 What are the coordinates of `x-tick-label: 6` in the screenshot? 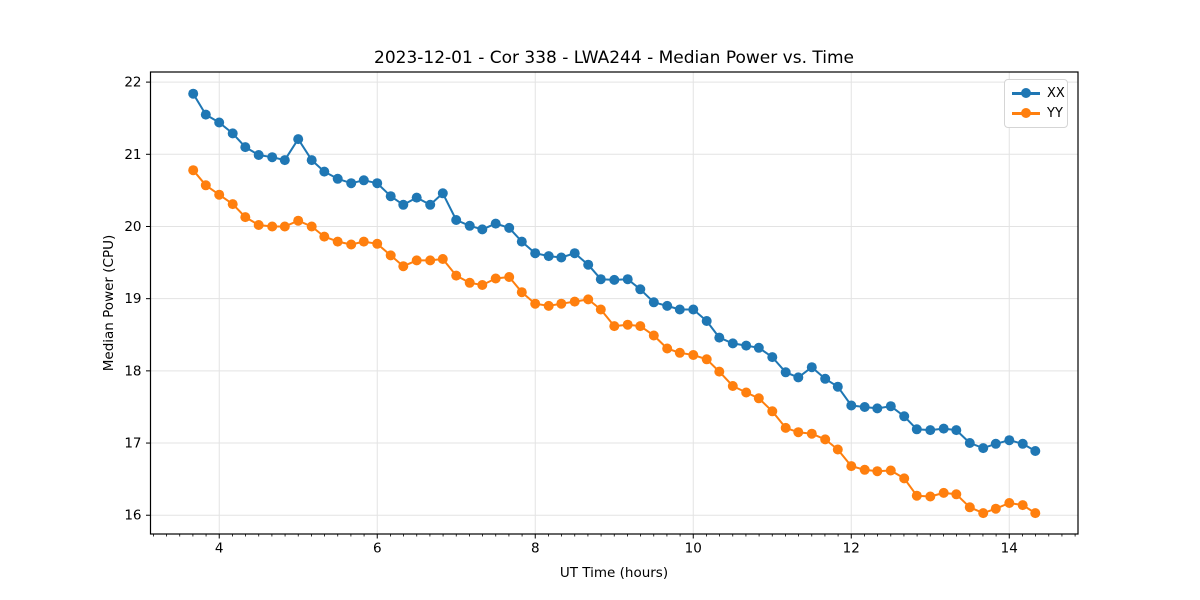 It's located at (377, 549).